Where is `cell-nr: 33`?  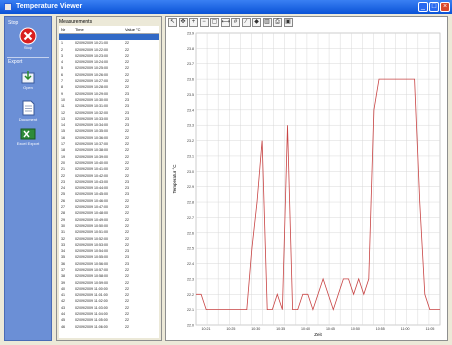 cell-nr: 33 is located at coordinates (63, 244).